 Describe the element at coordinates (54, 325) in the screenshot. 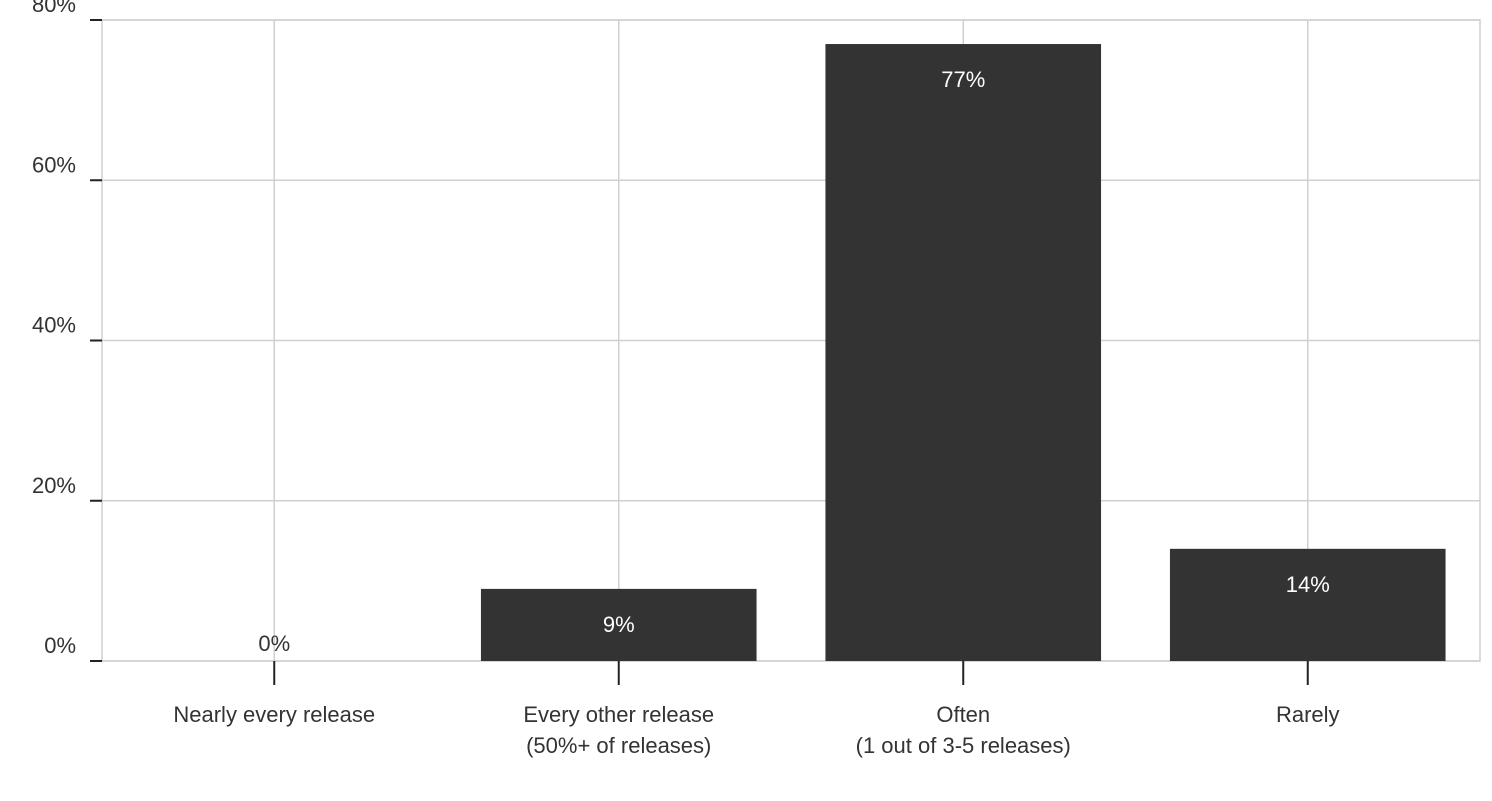

I see `y-tick-label: 40%` at that location.